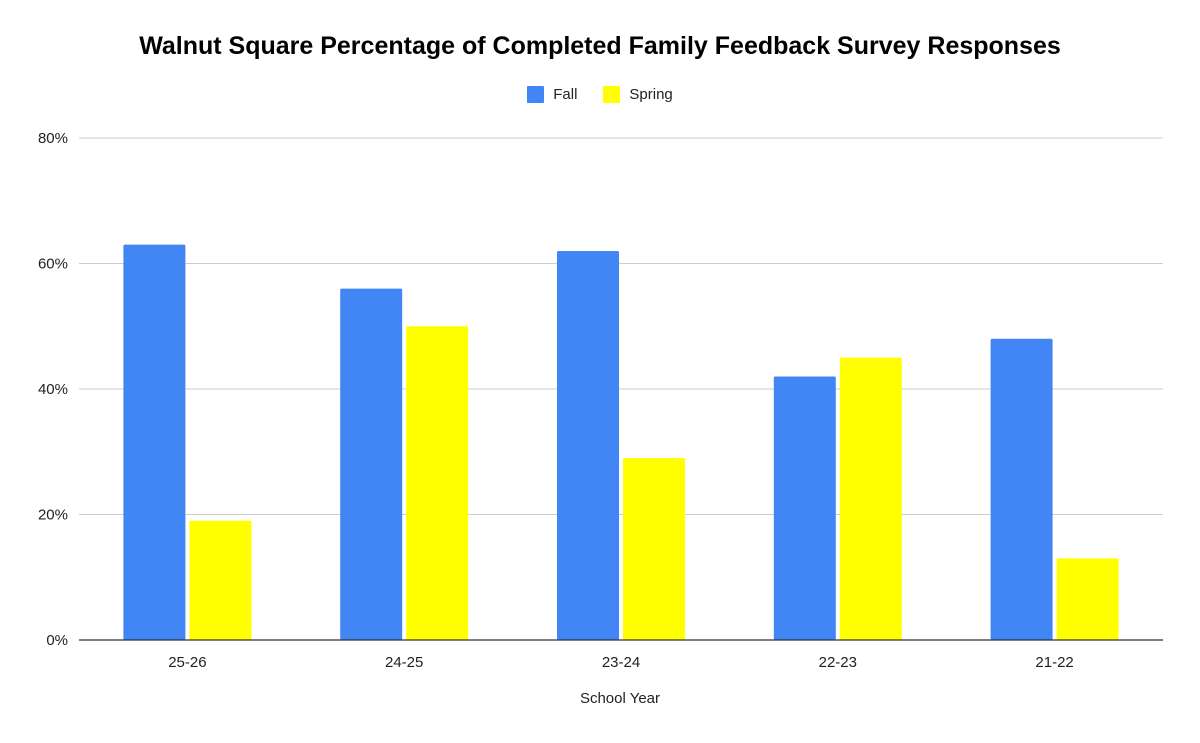  What do you see at coordinates (536, 94) in the screenshot?
I see `legend-swatch-fall` at bounding box center [536, 94].